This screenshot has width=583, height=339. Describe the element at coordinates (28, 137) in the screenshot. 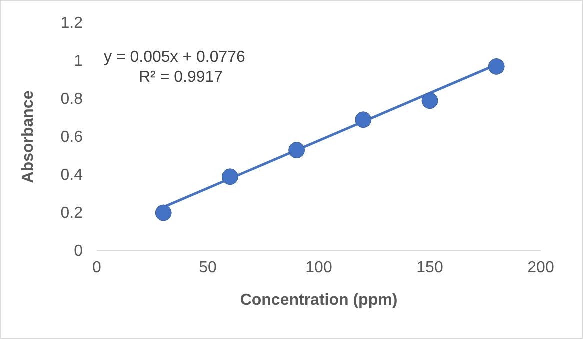

I see `y-axis-title: Absorbance` at that location.